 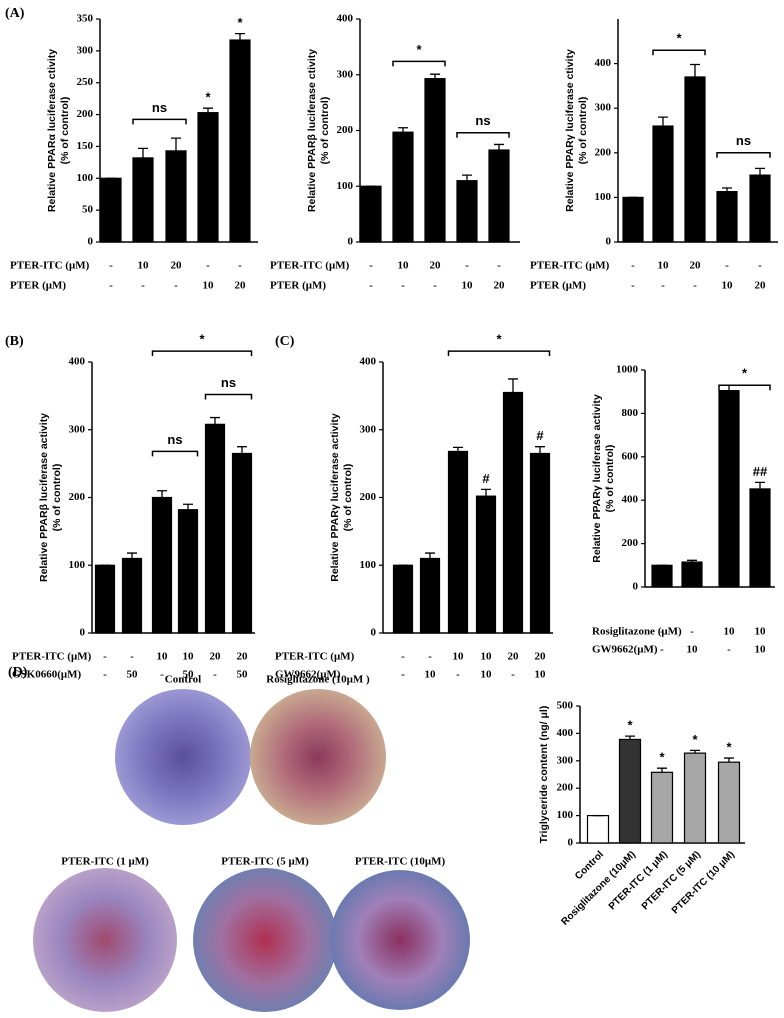 I want to click on condition-label: GSK0660(μM), so click(x=47, y=675).